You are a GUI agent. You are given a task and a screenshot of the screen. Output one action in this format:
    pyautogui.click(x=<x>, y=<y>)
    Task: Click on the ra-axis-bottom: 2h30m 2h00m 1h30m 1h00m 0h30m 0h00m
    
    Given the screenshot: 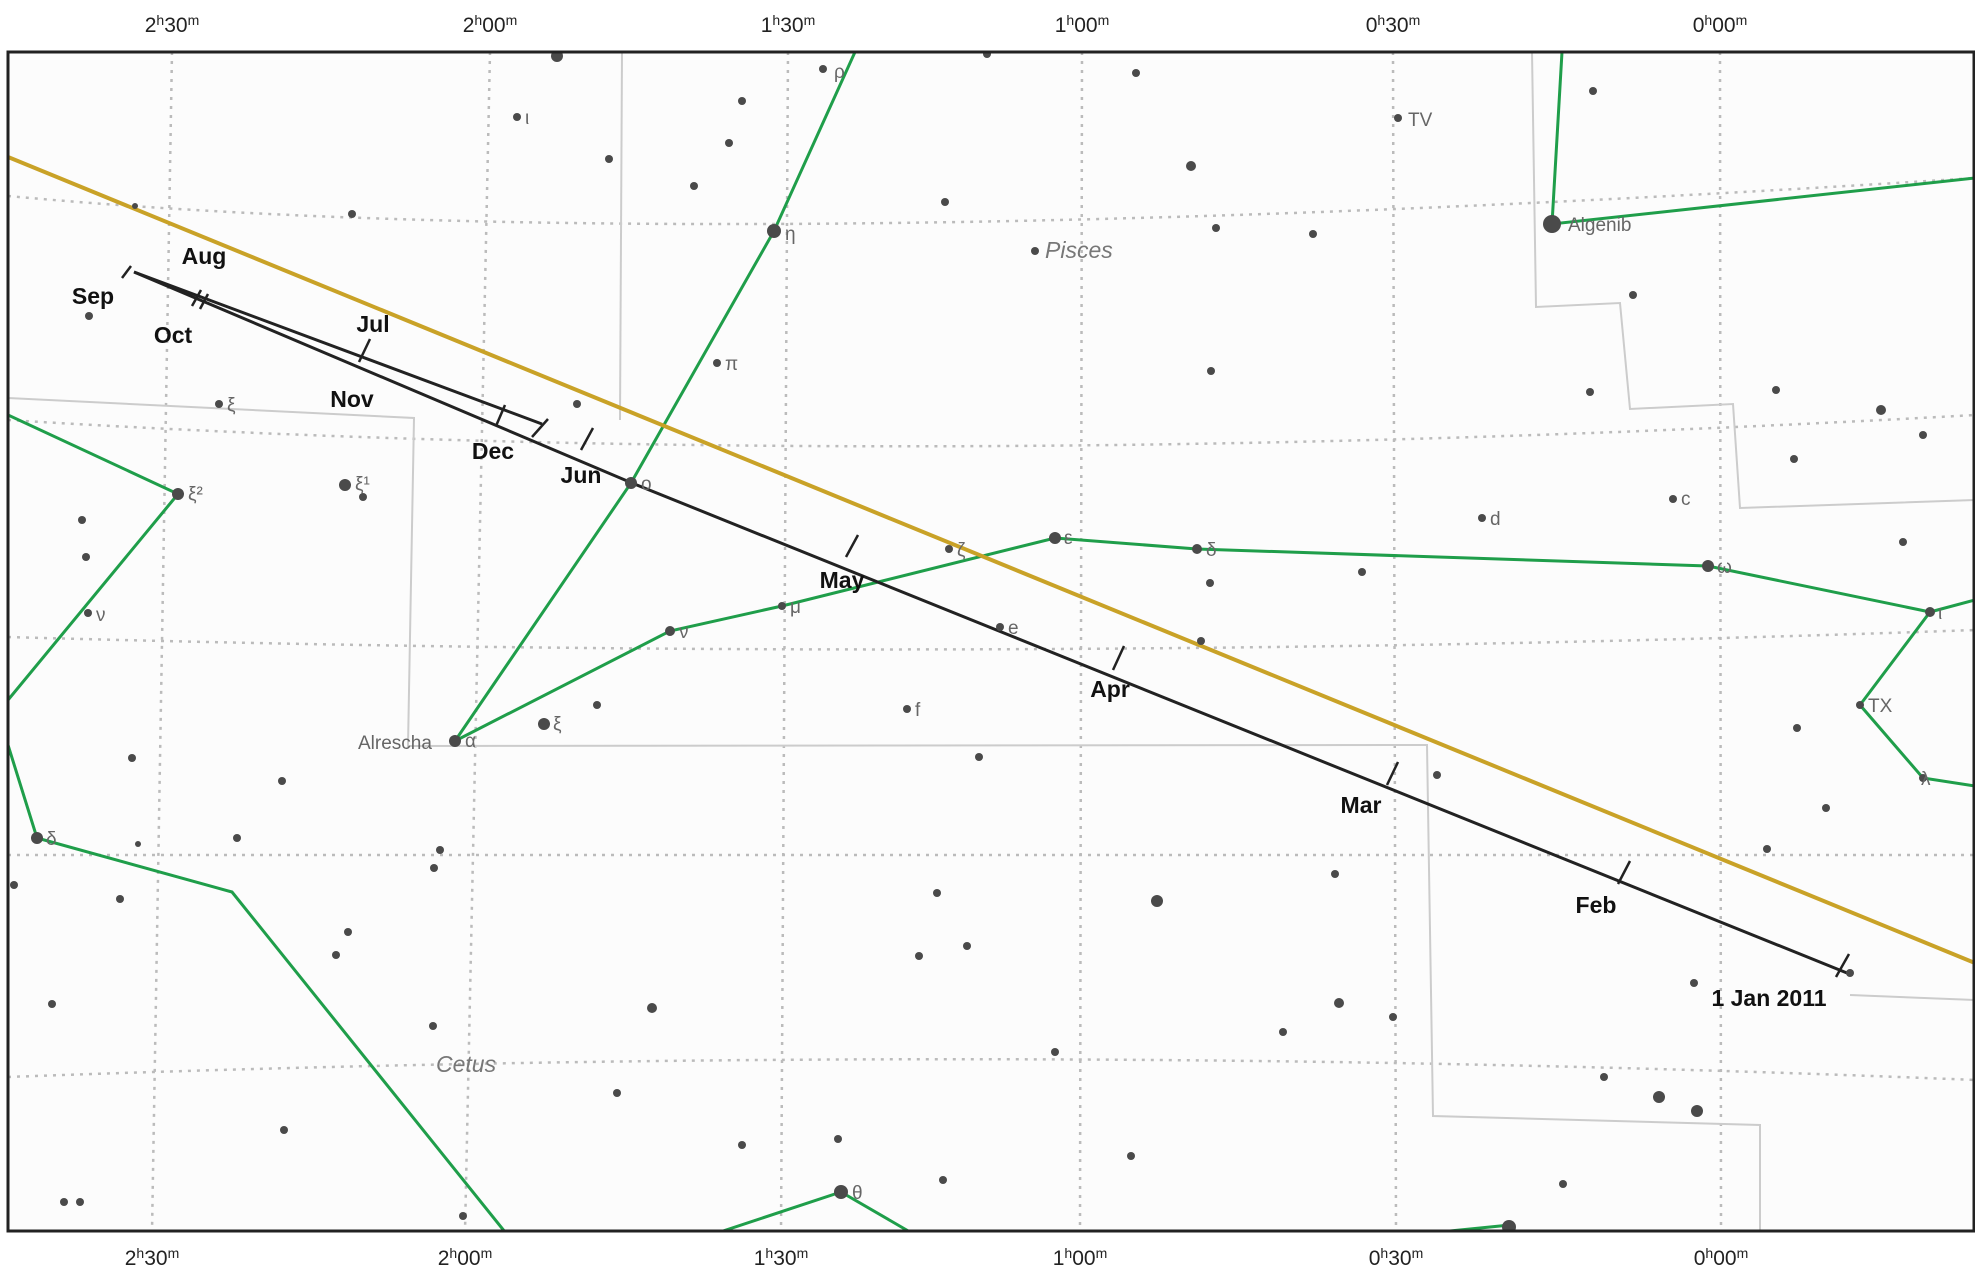 What is the action you would take?
    pyautogui.click(x=937, y=1257)
    